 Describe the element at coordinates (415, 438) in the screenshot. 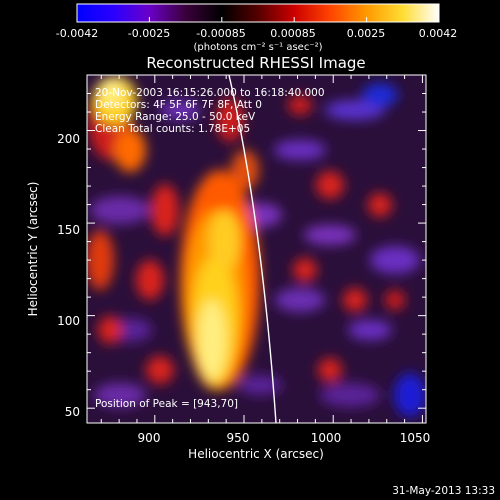

I see `x-tick-1050: 1050` at that location.